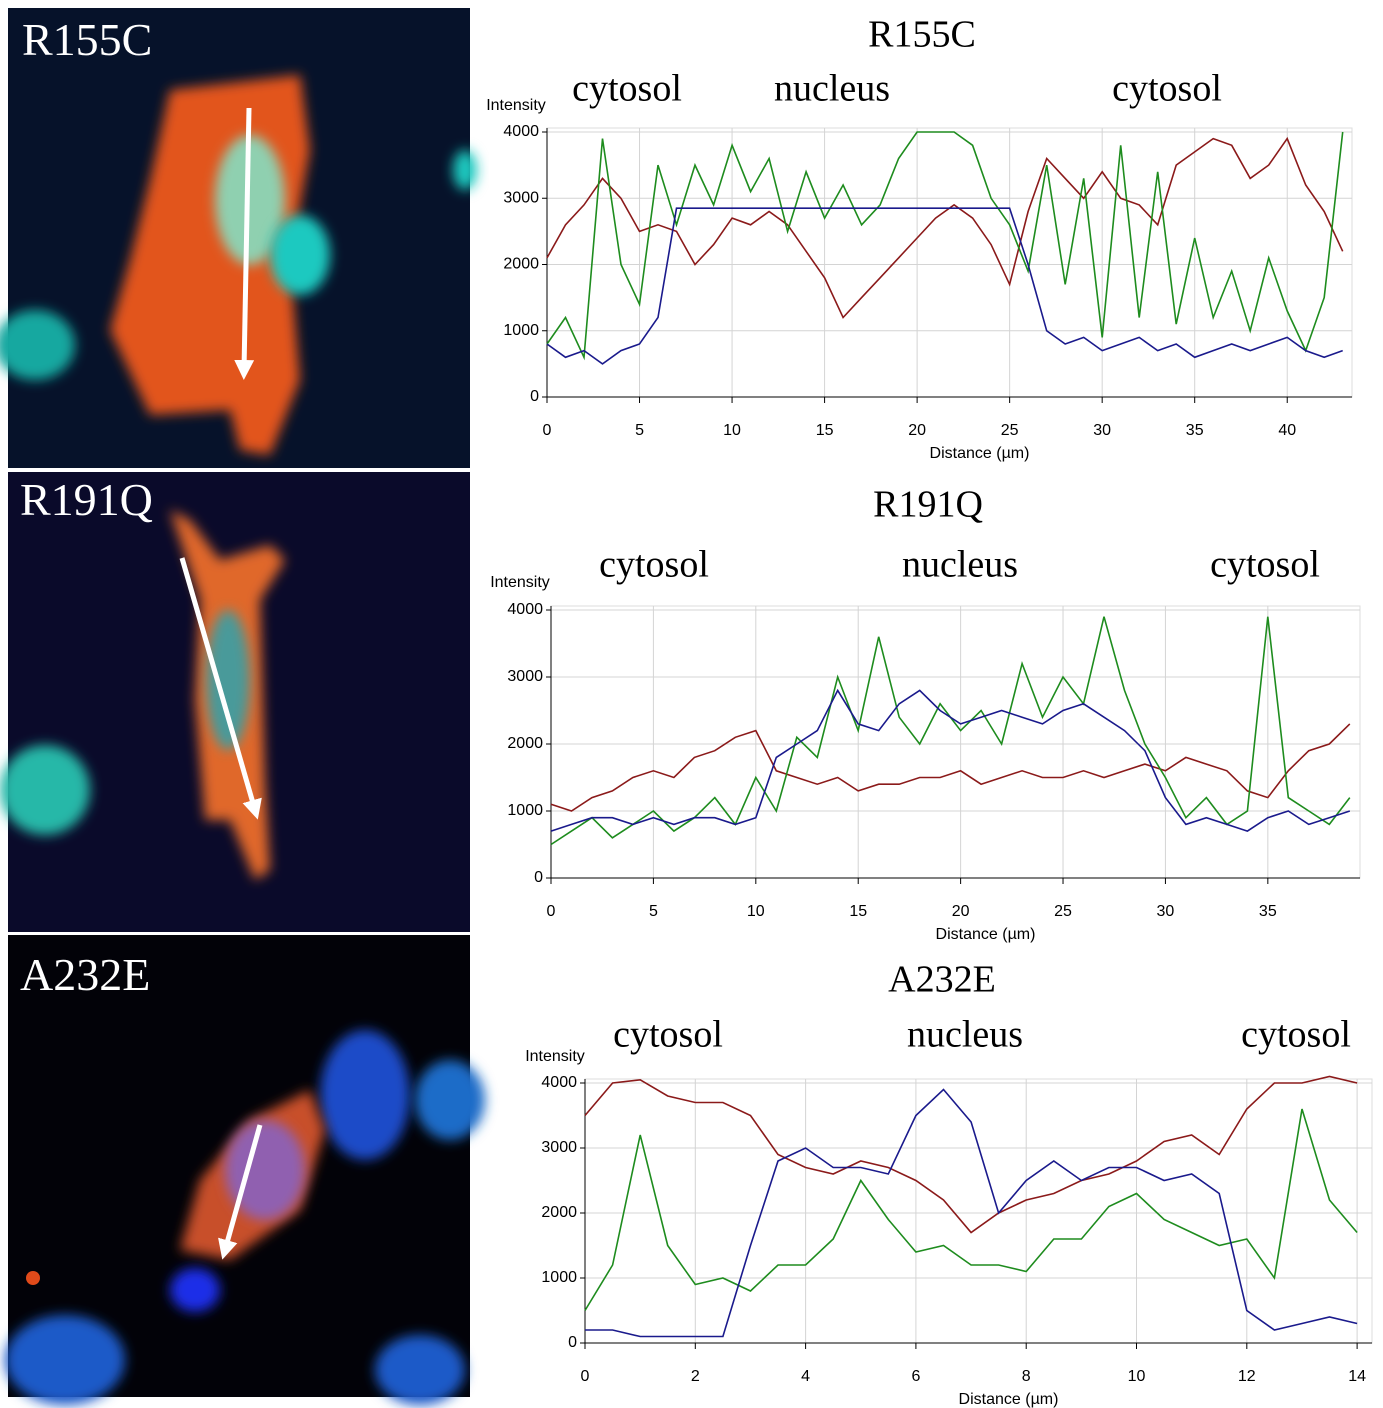 This screenshot has height=1408, width=1383. I want to click on image-label: R155C, so click(87, 39).